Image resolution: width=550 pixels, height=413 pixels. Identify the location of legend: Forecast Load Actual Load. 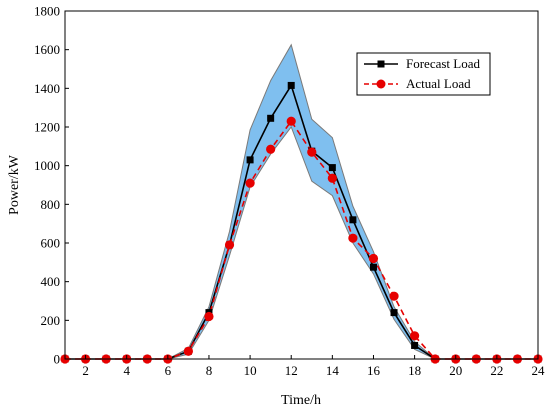
(423, 74).